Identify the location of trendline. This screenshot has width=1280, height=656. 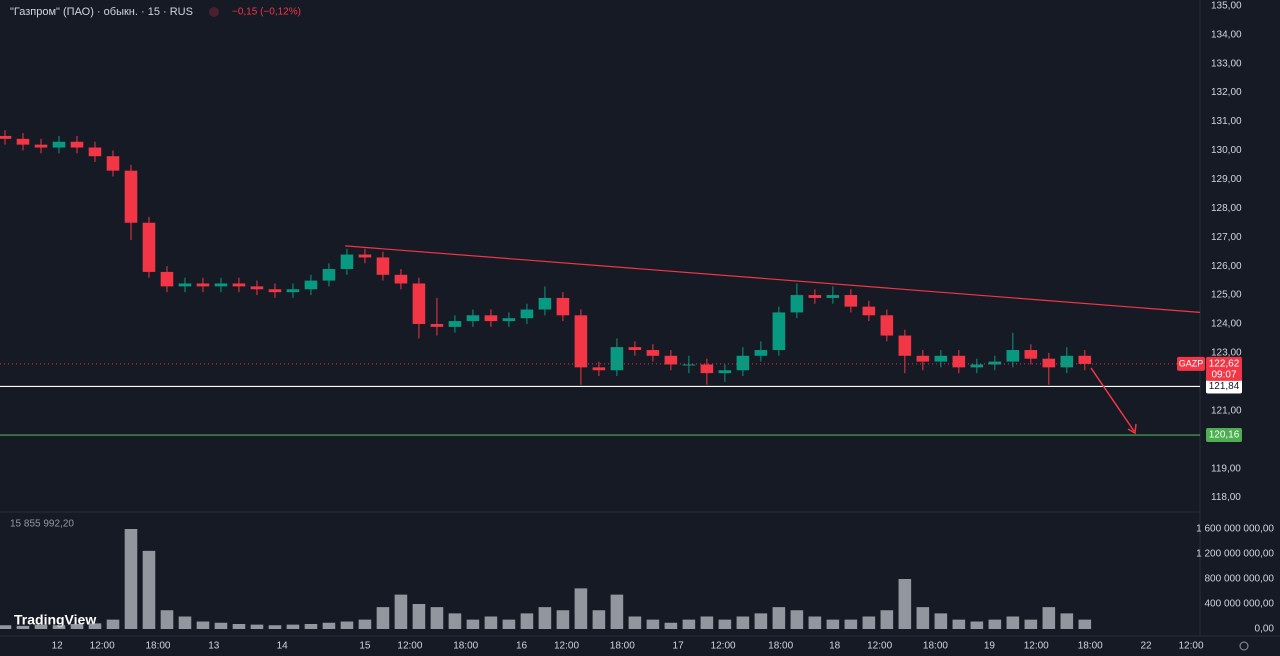
(773, 279).